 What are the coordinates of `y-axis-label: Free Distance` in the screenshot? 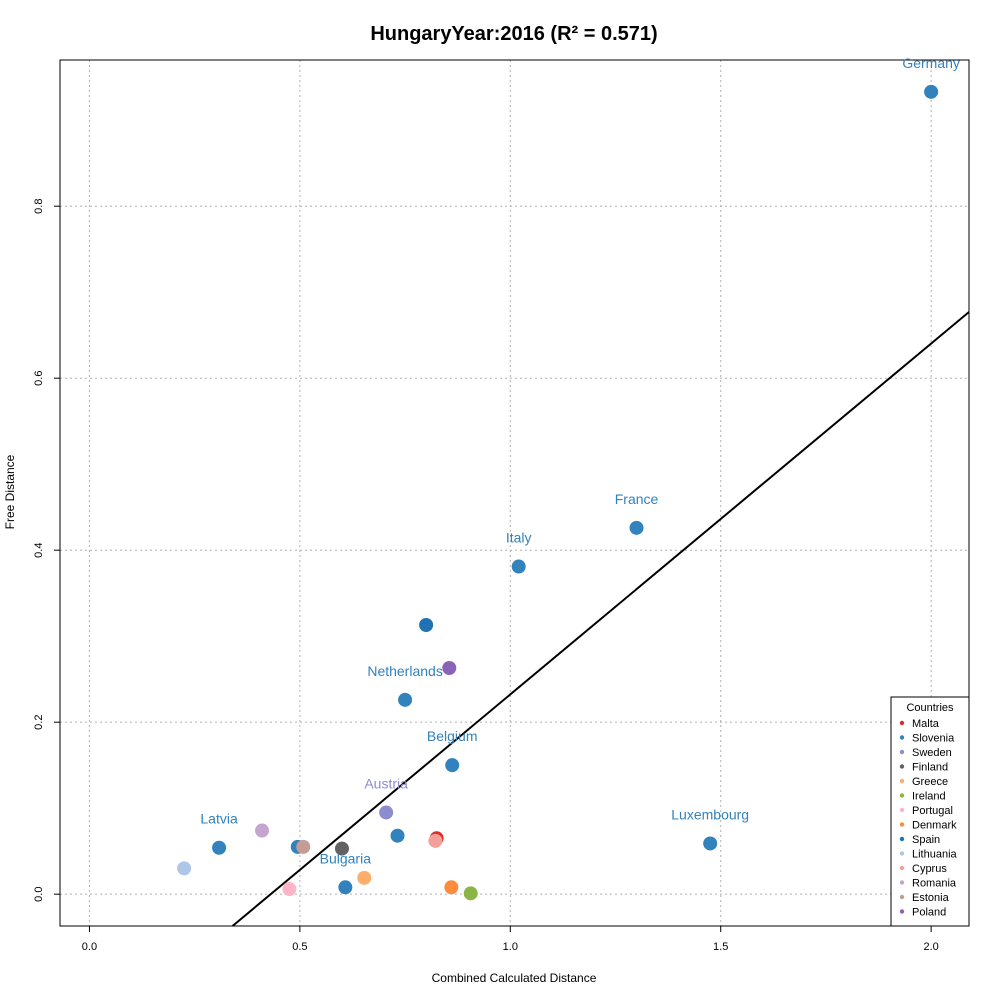 It's located at (10, 491).